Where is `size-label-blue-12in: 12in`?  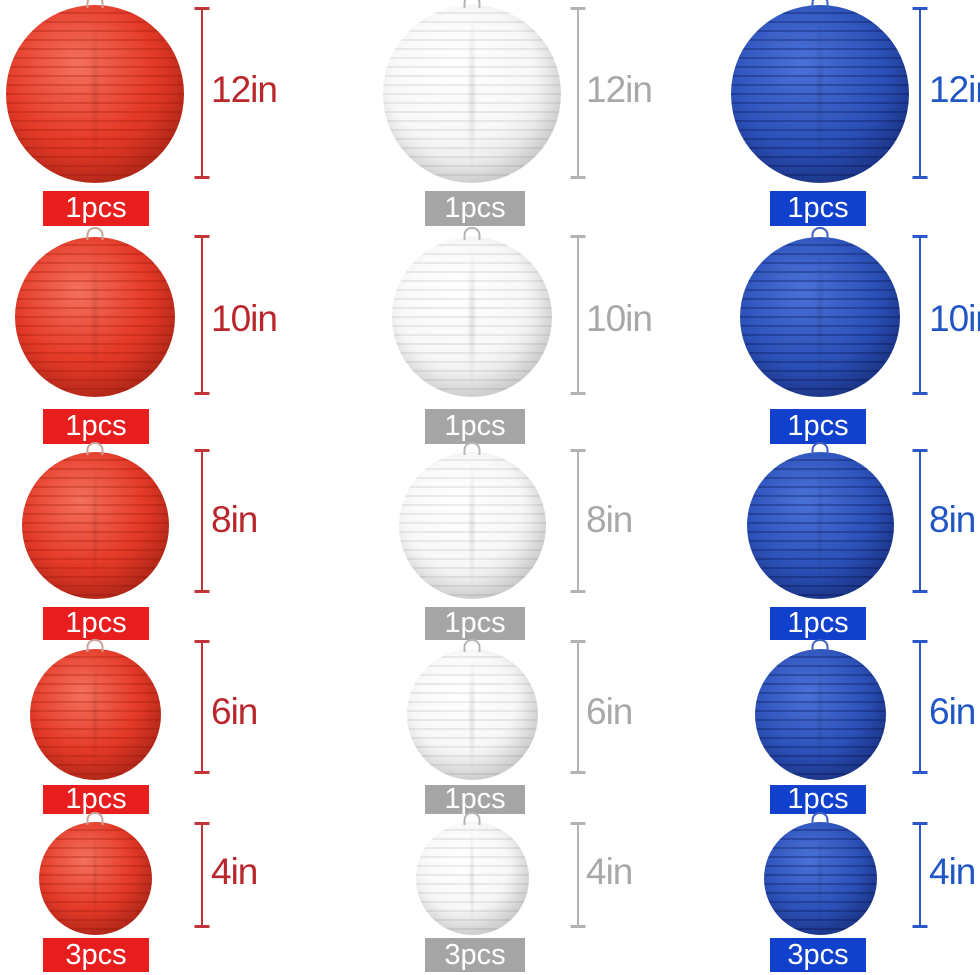
size-label-blue-12in: 12in is located at coordinates (954, 89).